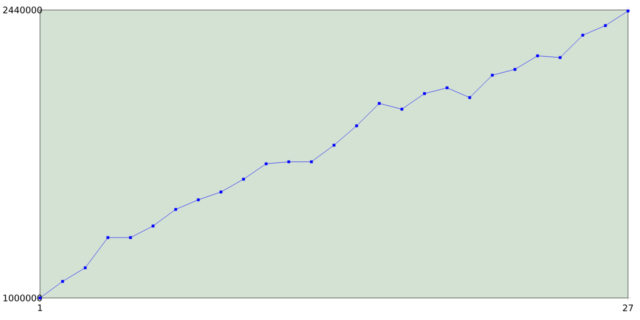 This screenshot has width=640, height=320. What do you see at coordinates (23, 298) in the screenshot?
I see `y-tick-label: 1000000` at bounding box center [23, 298].